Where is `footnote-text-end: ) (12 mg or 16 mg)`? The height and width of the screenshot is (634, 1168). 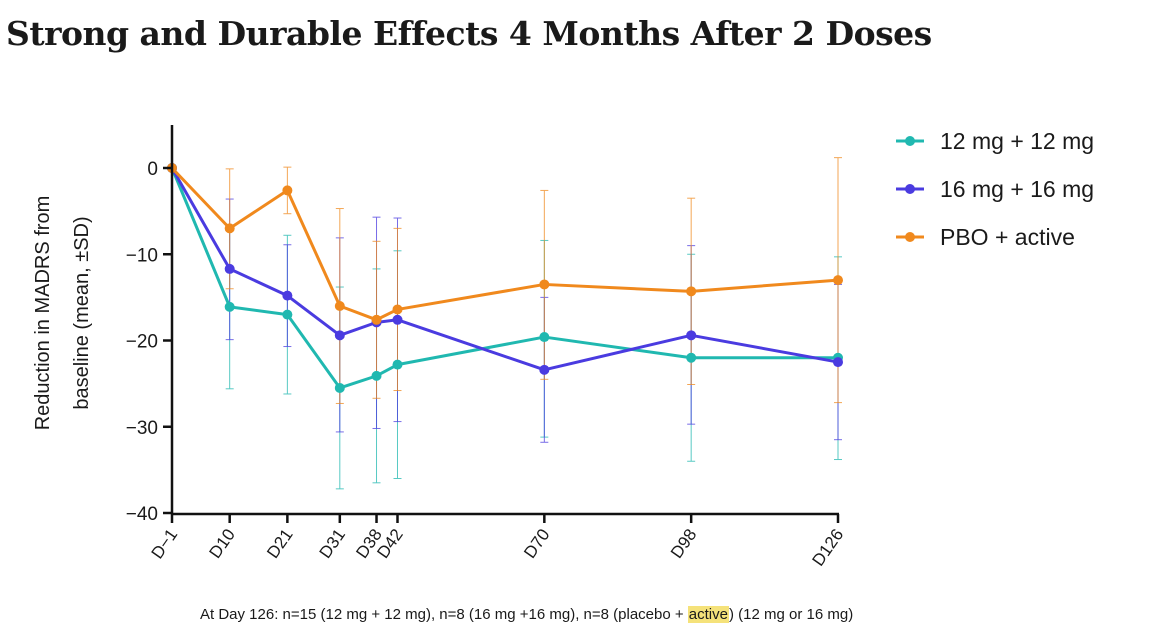 footnote-text-end: ) (12 mg or 16 mg) is located at coordinates (791, 614).